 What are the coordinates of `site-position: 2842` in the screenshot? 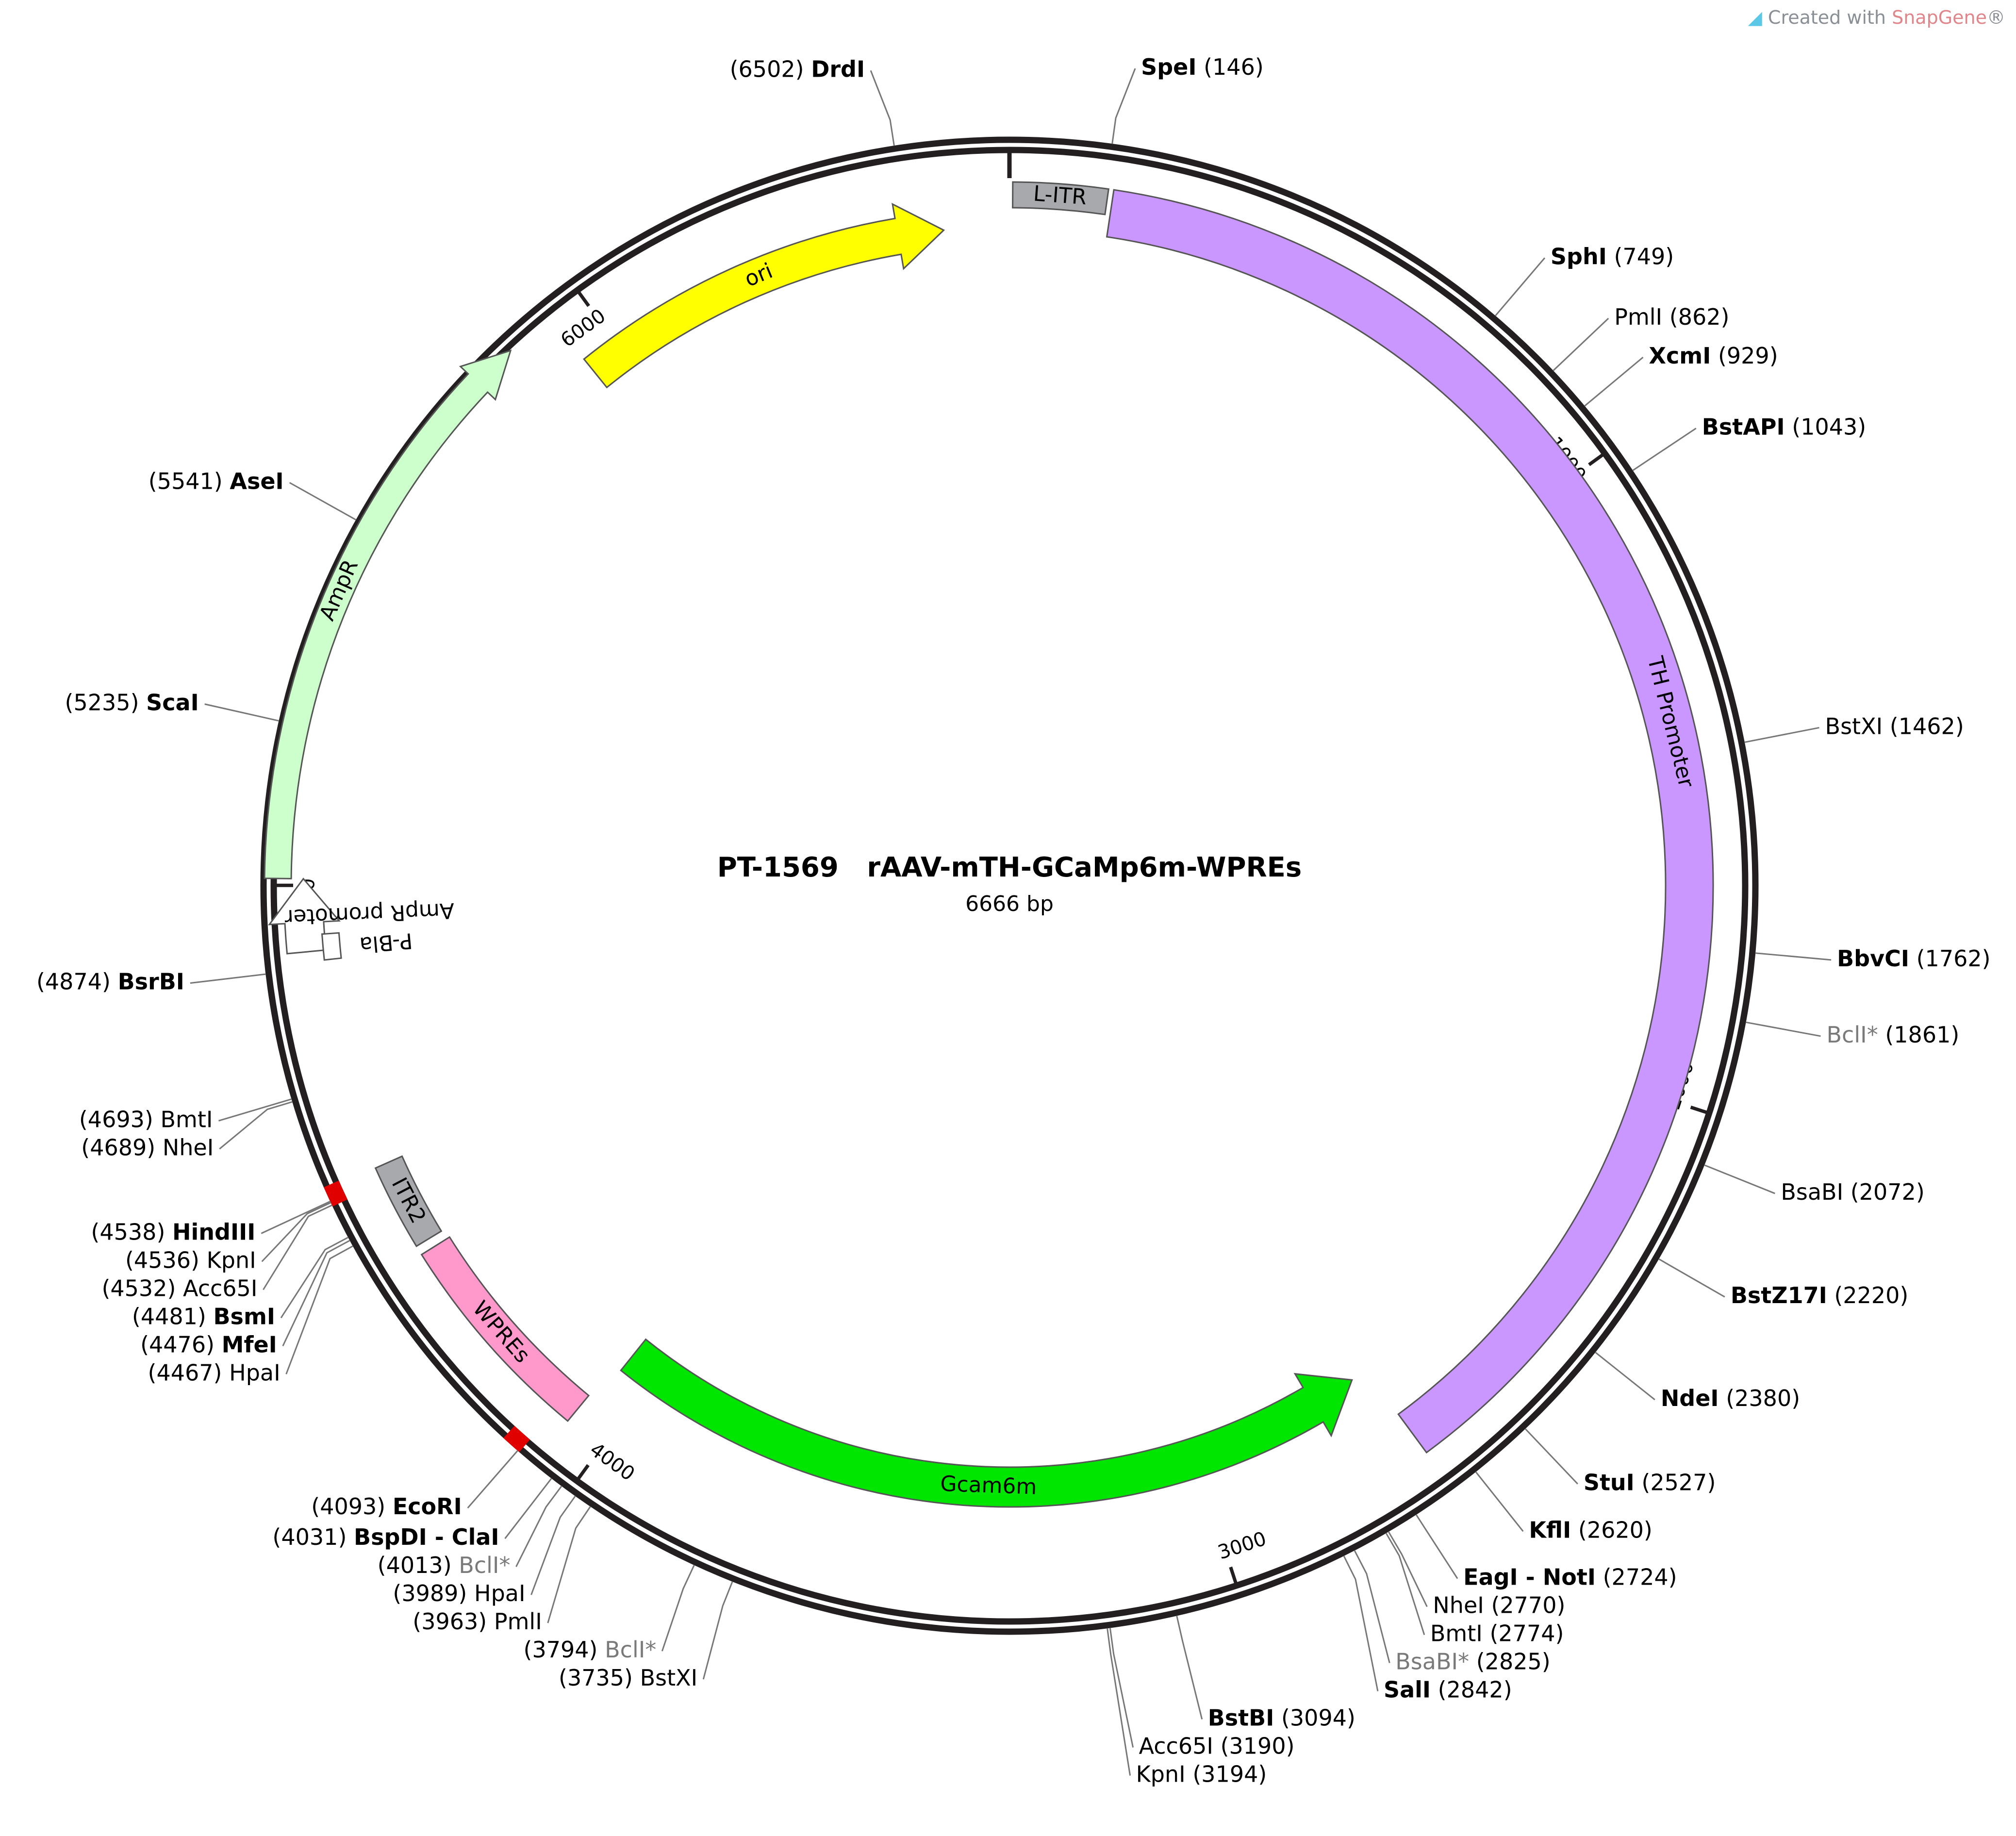 It's located at (1475, 1689).